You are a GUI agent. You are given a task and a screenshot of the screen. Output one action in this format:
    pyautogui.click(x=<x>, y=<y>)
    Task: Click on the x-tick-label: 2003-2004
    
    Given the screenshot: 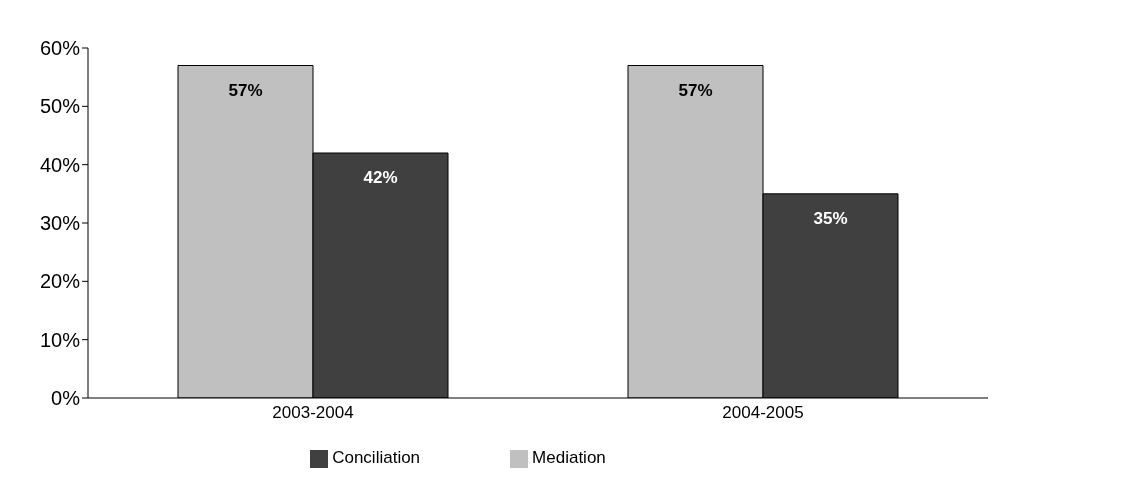 What is the action you would take?
    pyautogui.click(x=313, y=413)
    